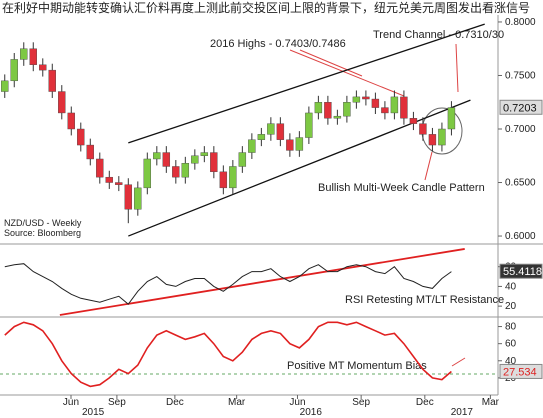 The height and width of the screenshot is (418, 543). What do you see at coordinates (520, 75) in the screenshot?
I see `y-tick-label: 0.7500` at bounding box center [520, 75].